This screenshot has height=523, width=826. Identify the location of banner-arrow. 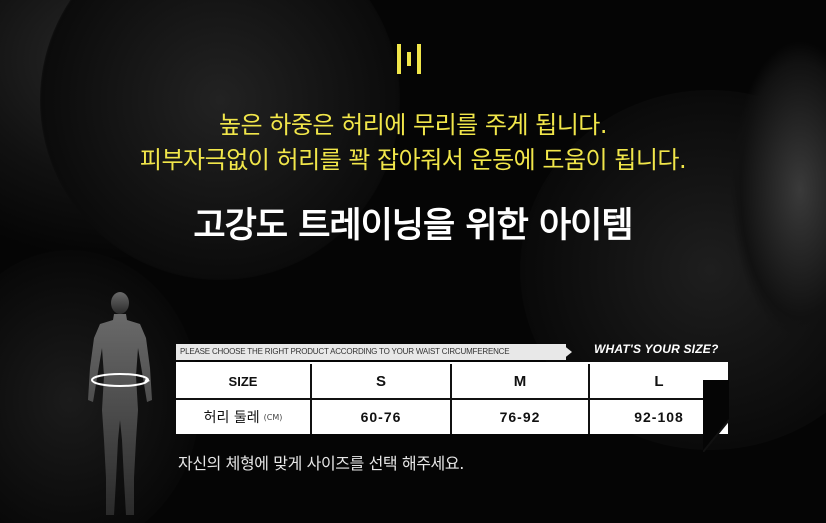
(567, 352).